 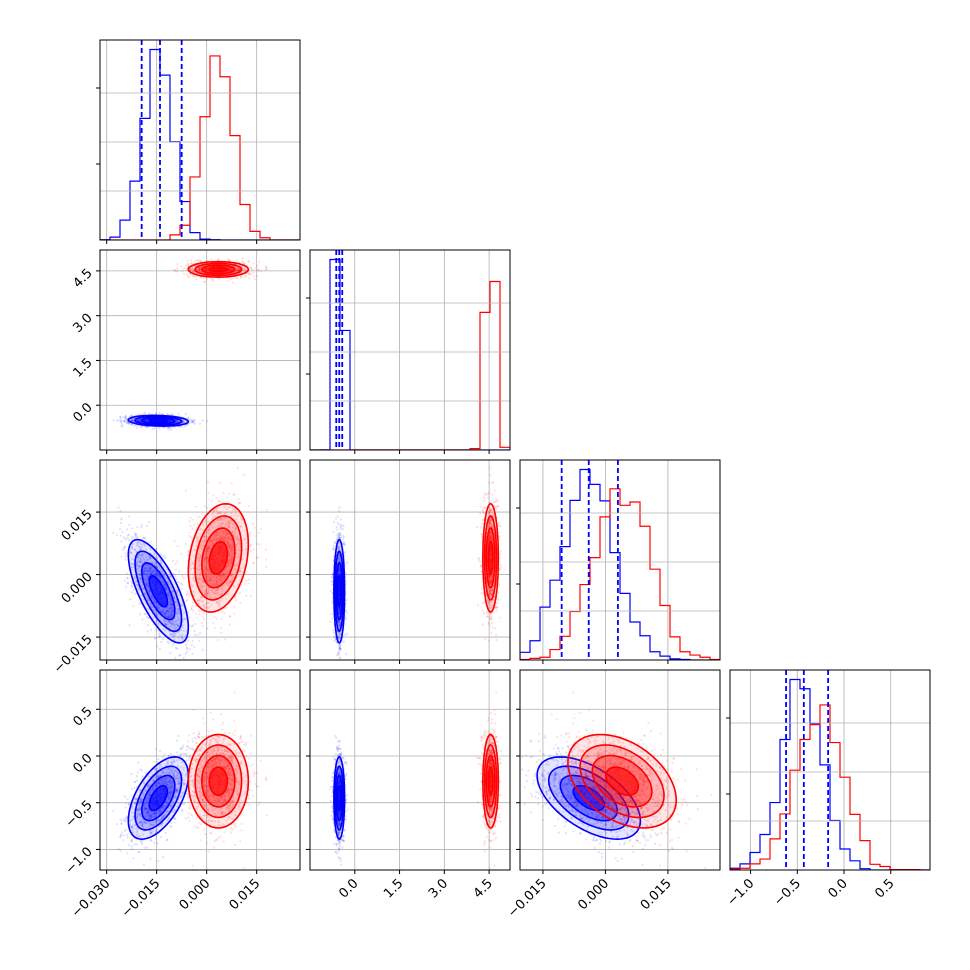 What do you see at coordinates (79, 860) in the screenshot?
I see `y-tick-label: −1.0` at bounding box center [79, 860].